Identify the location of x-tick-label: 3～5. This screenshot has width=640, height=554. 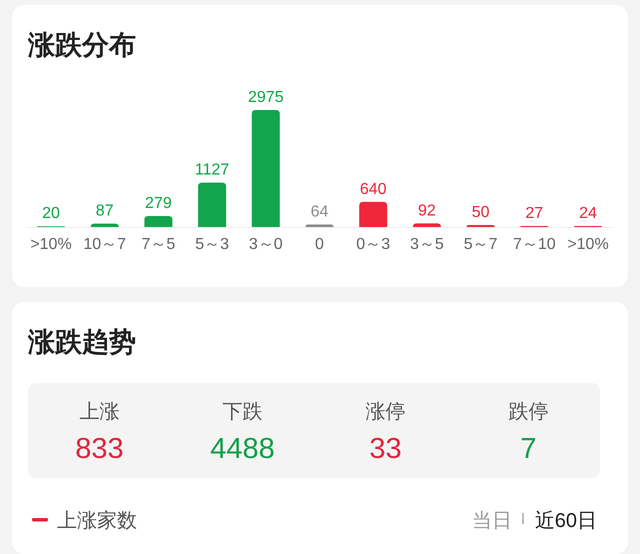
(427, 244).